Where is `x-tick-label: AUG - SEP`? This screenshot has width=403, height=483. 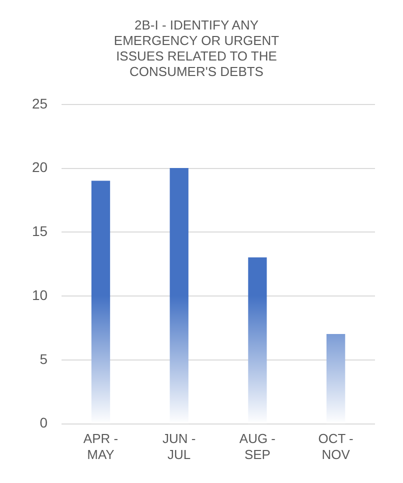
x-tick-label: AUG - SEP is located at coordinates (257, 446).